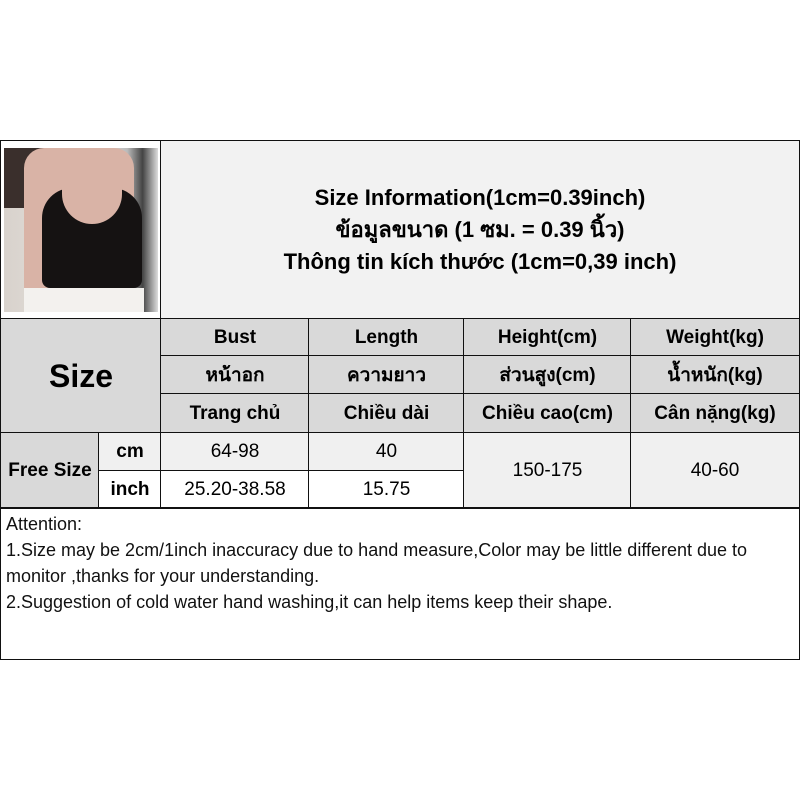 This screenshot has height=800, width=800. Describe the element at coordinates (130, 452) in the screenshot. I see `unit-cm: cm` at that location.